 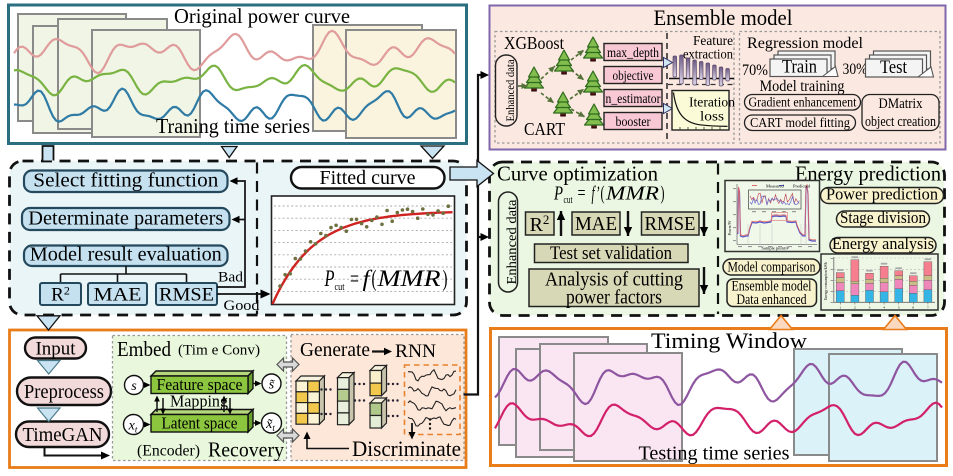 I want to click on svg-text: 70%, so click(x=755, y=70).